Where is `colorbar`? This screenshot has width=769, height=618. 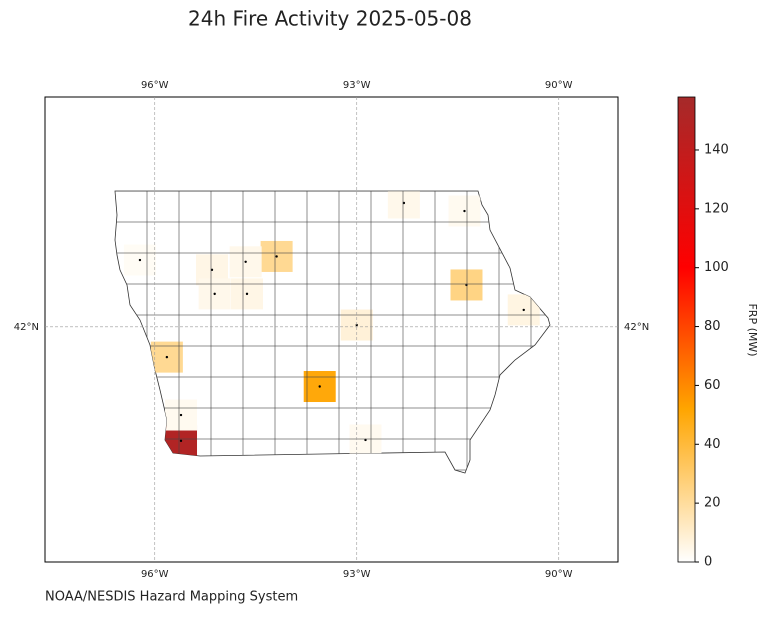 colorbar is located at coordinates (686, 329).